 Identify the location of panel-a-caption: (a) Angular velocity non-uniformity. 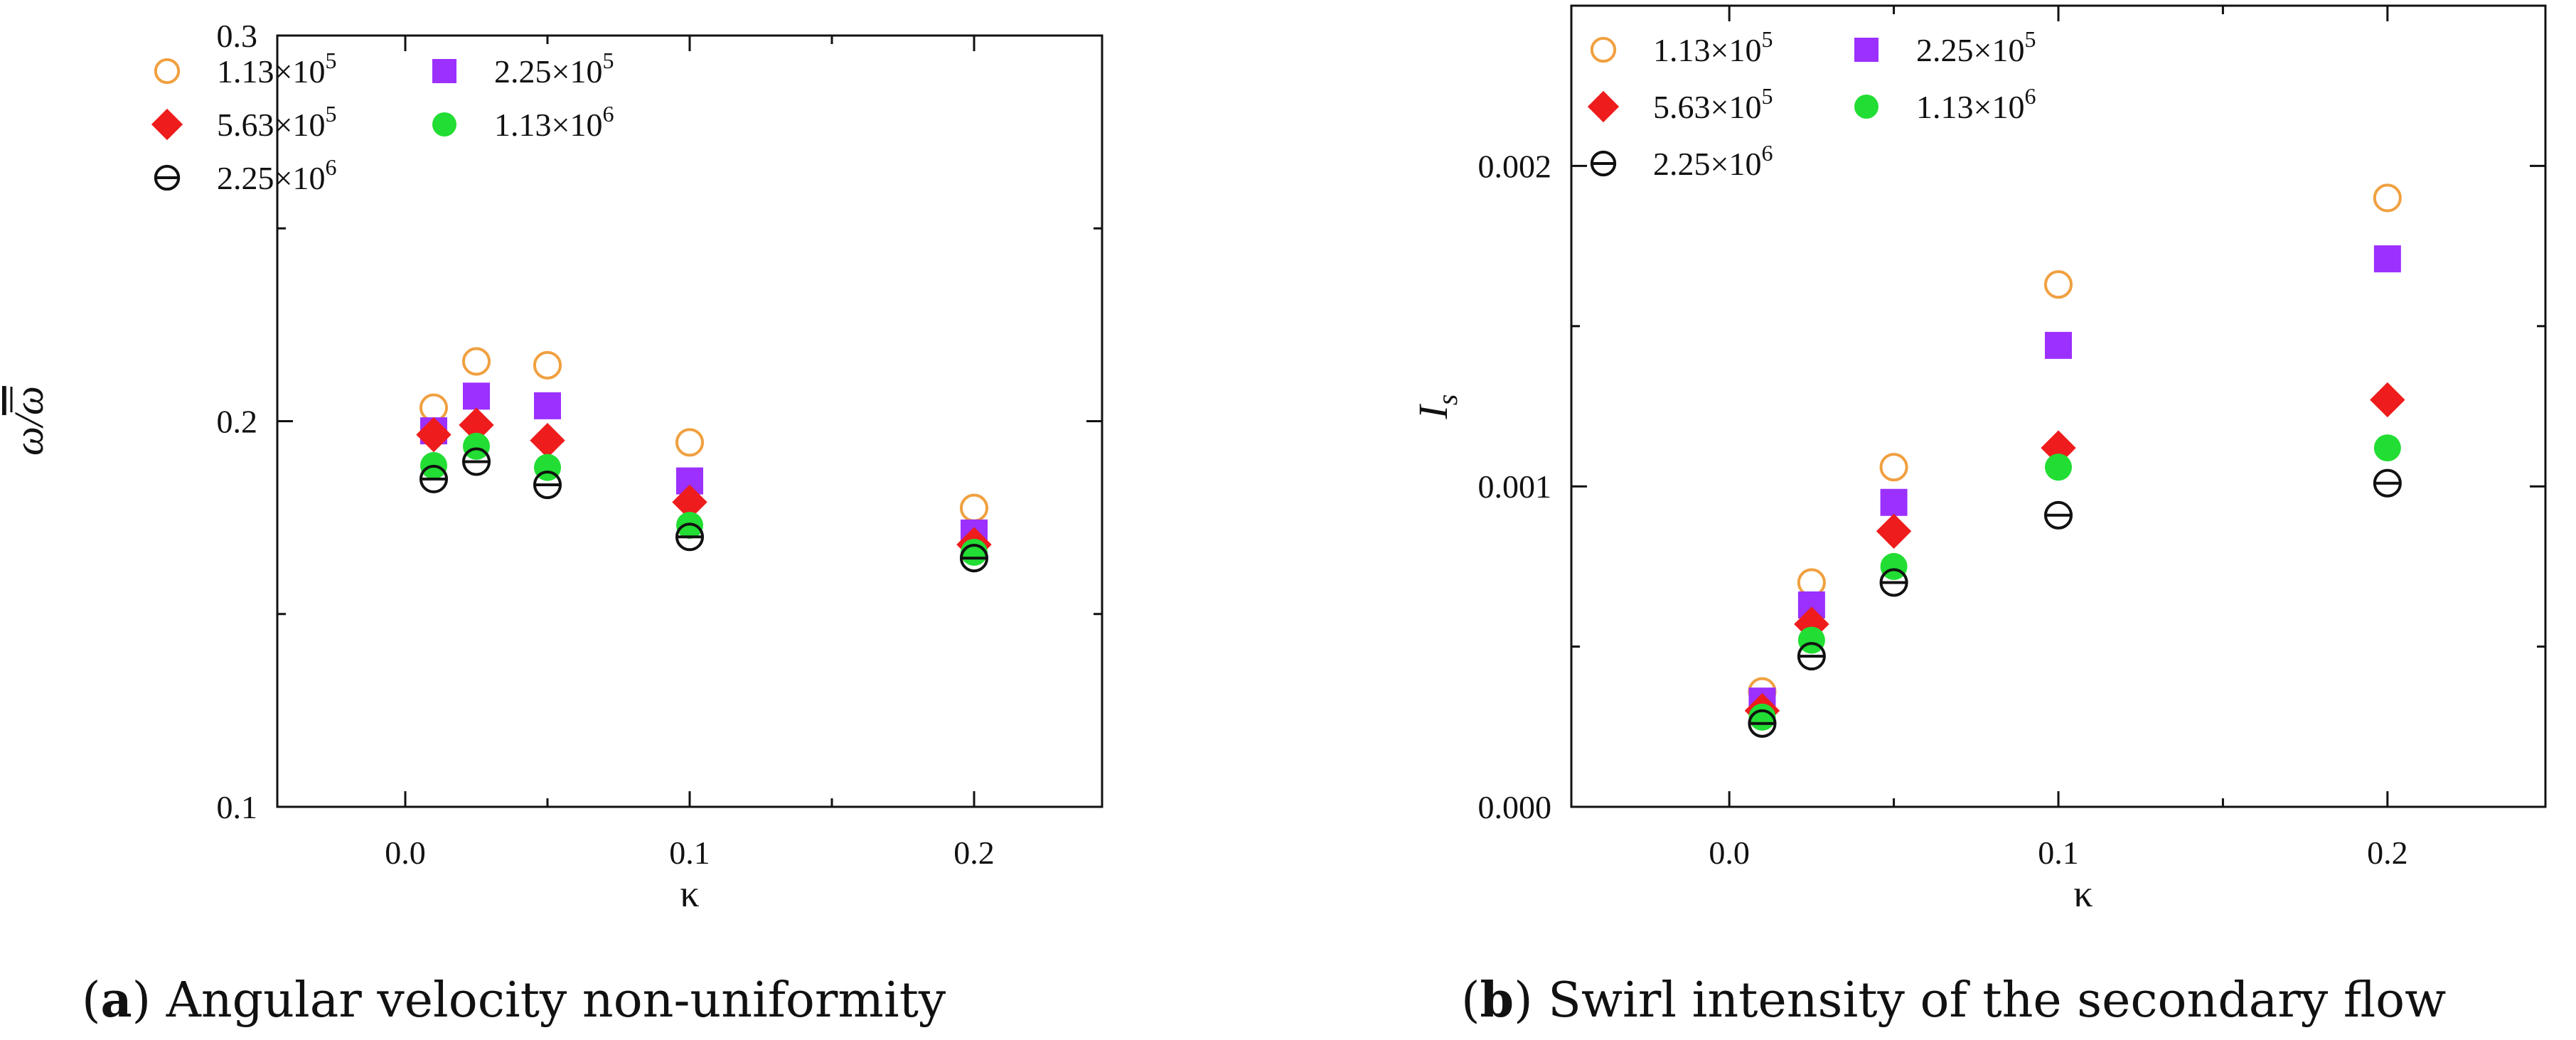
(514, 1000).